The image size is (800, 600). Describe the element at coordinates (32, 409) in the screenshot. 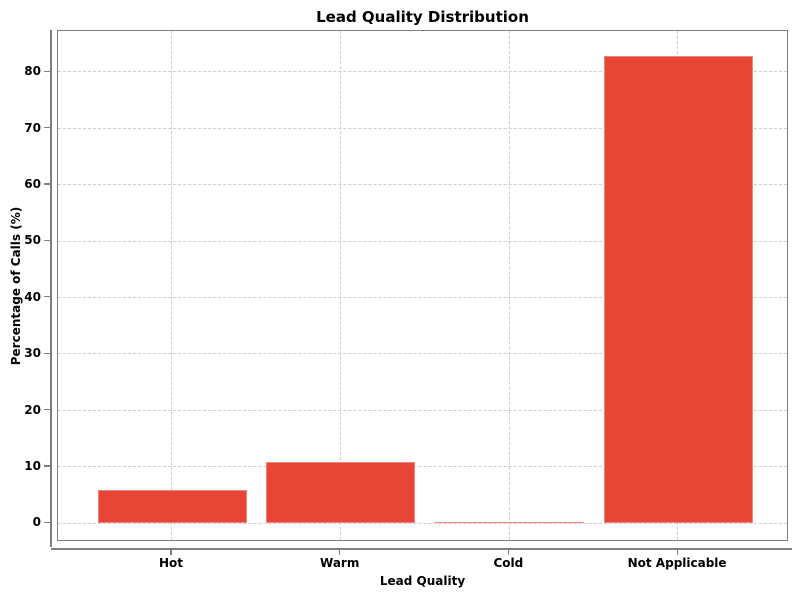

I see `y-tick-label: 20` at that location.